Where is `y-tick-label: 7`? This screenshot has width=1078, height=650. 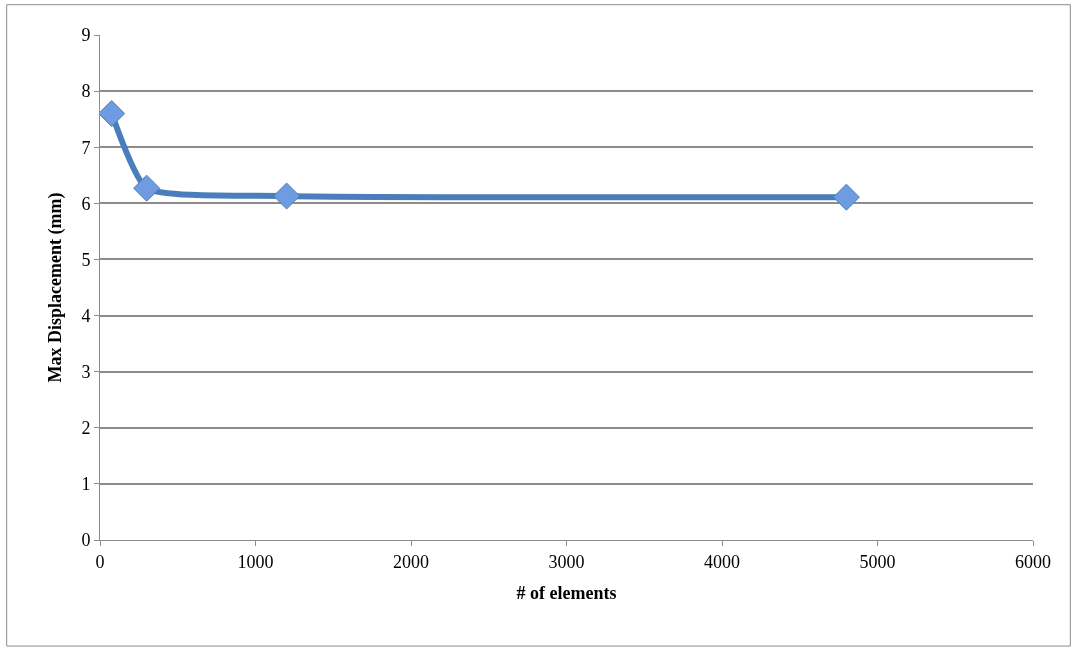
y-tick-label: 7 is located at coordinates (86, 147).